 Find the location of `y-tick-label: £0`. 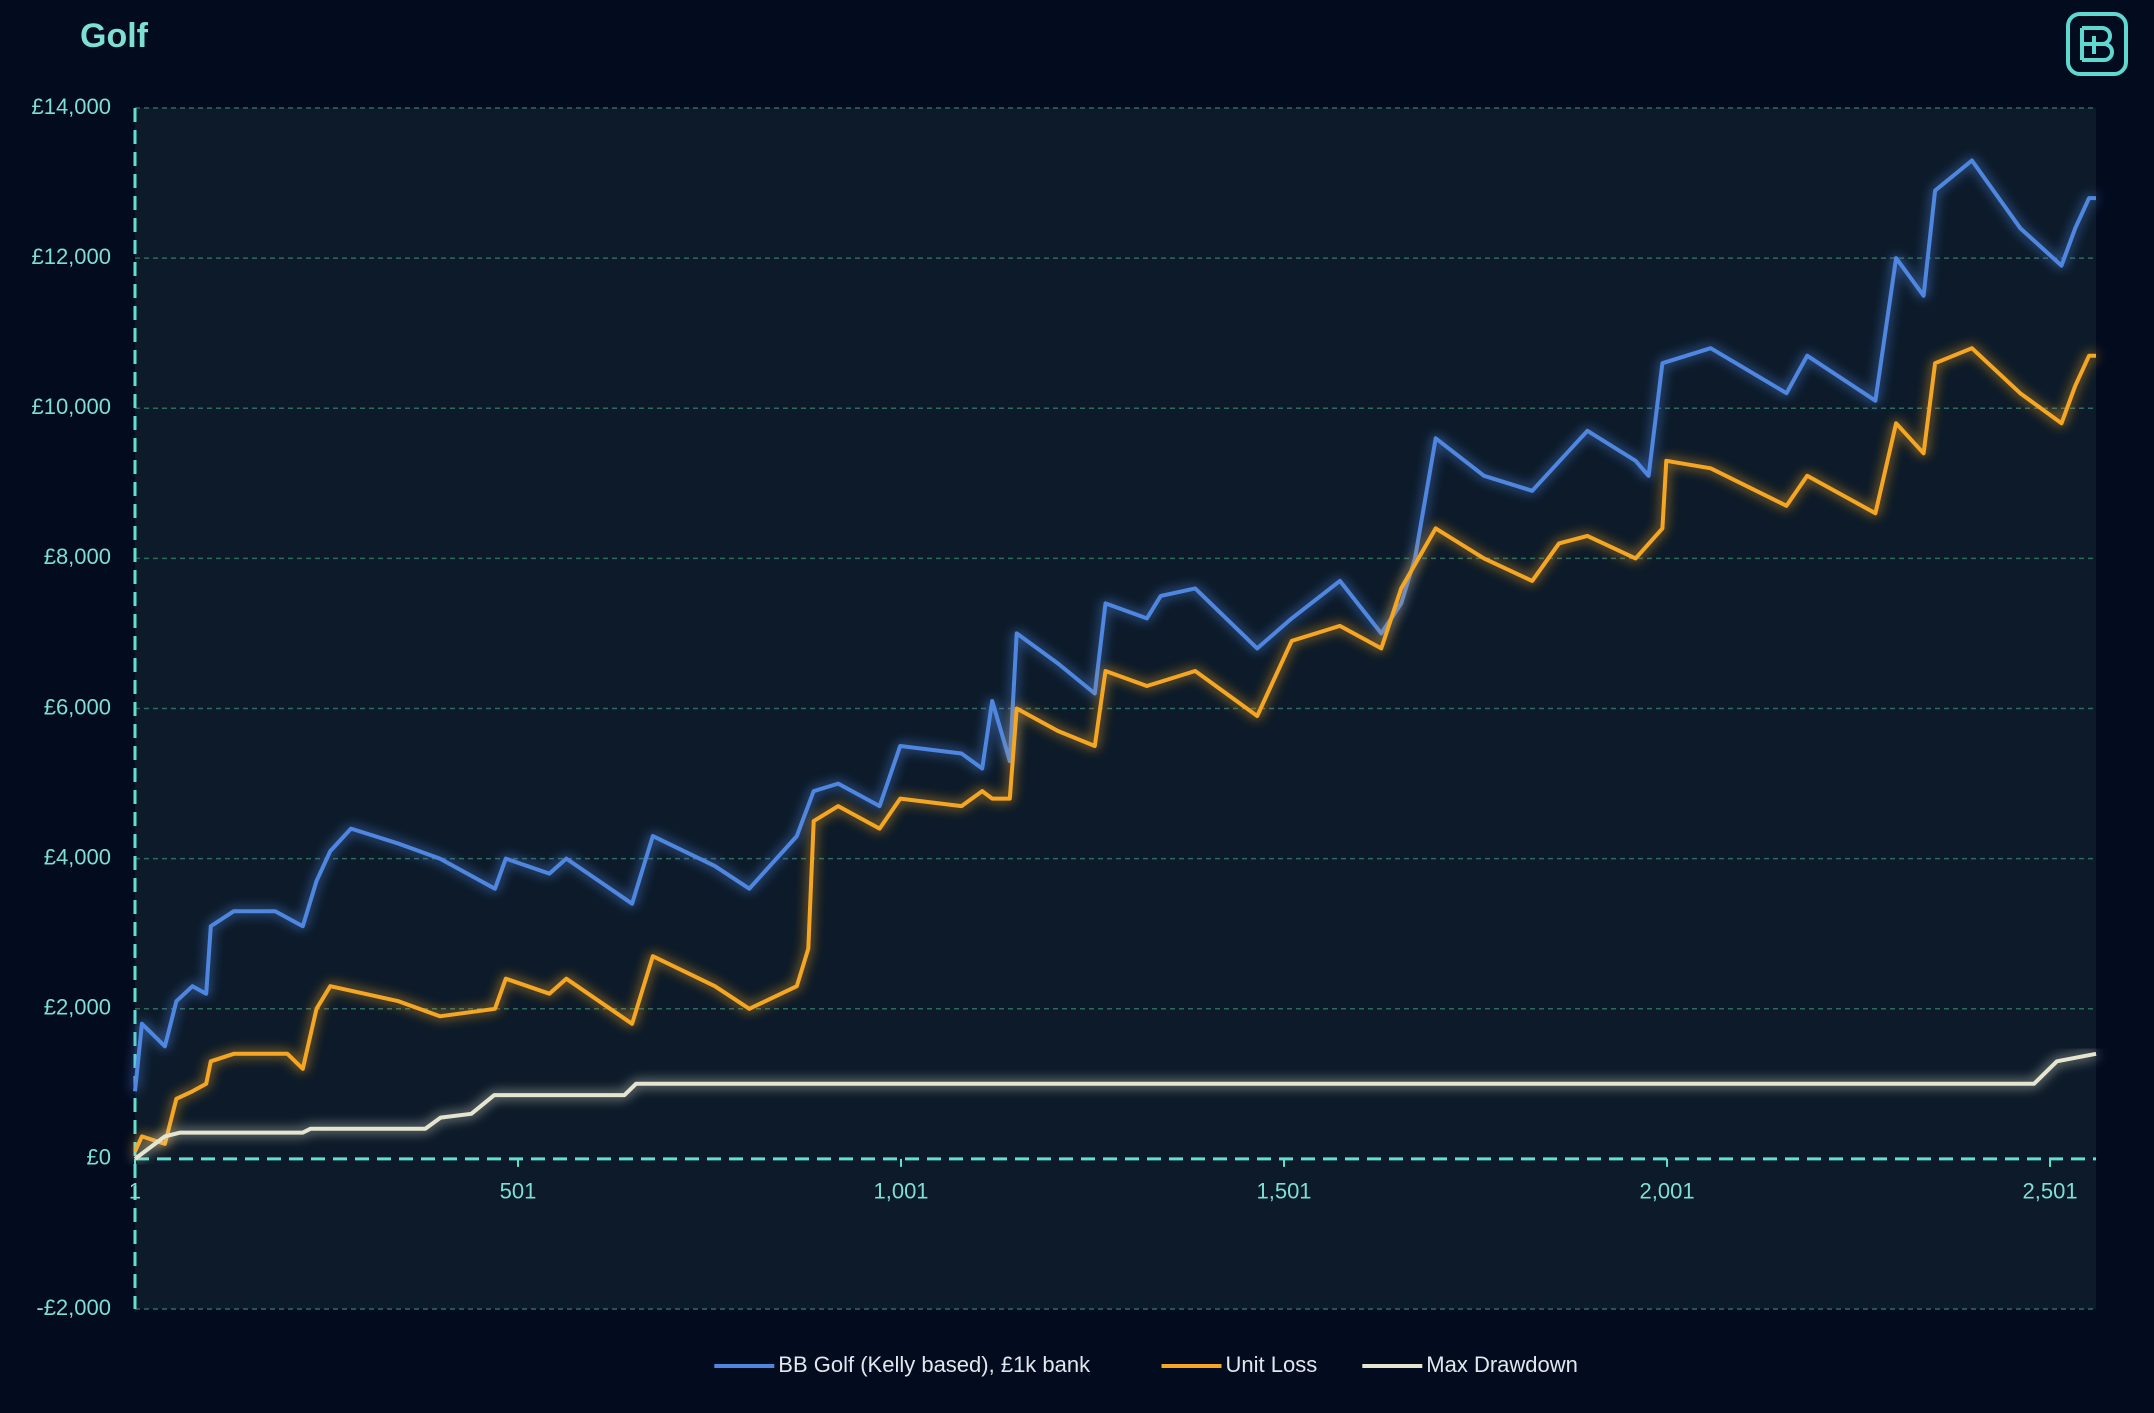

y-tick-label: £0 is located at coordinates (99, 1157).